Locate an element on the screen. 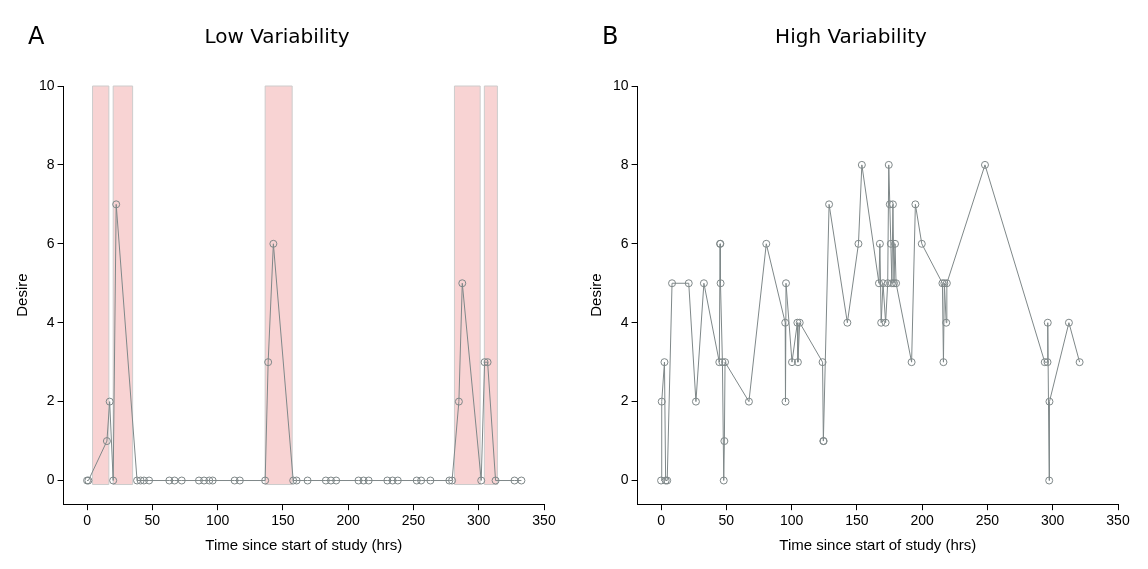 This screenshot has width=1148, height=569. text: A is located at coordinates (36, 36).